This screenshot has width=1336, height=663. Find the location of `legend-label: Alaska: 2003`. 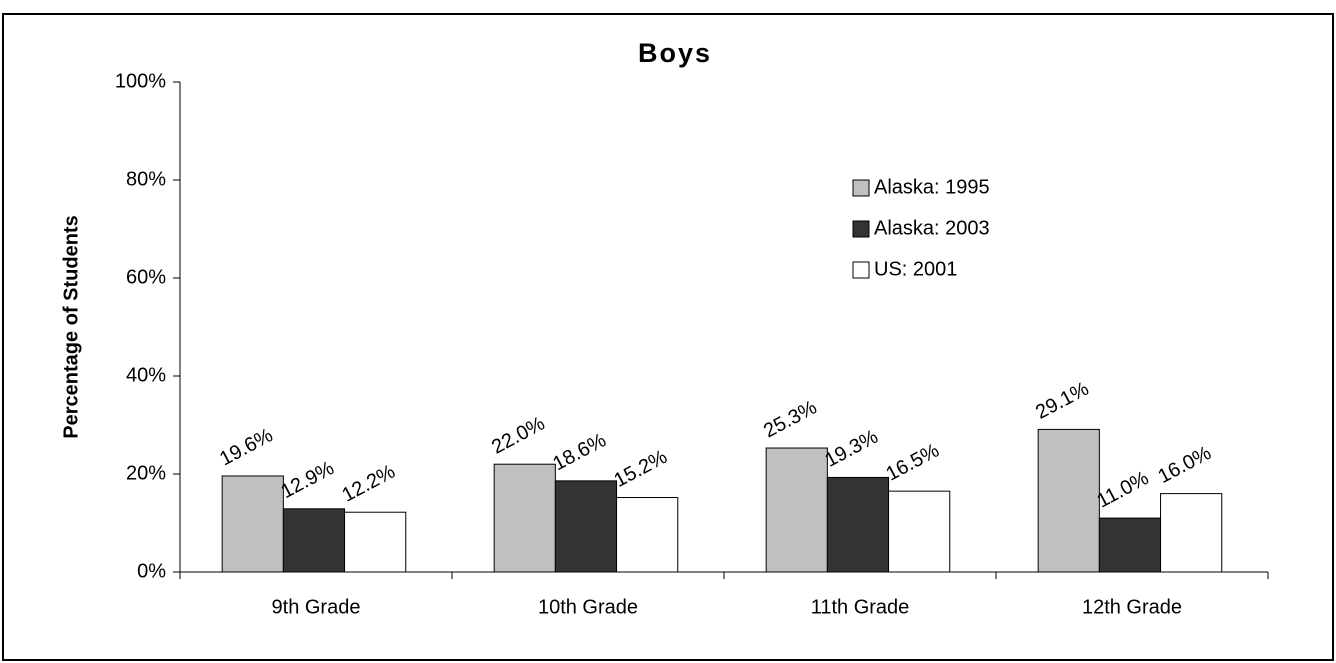

legend-label: Alaska: 2003 is located at coordinates (932, 228).